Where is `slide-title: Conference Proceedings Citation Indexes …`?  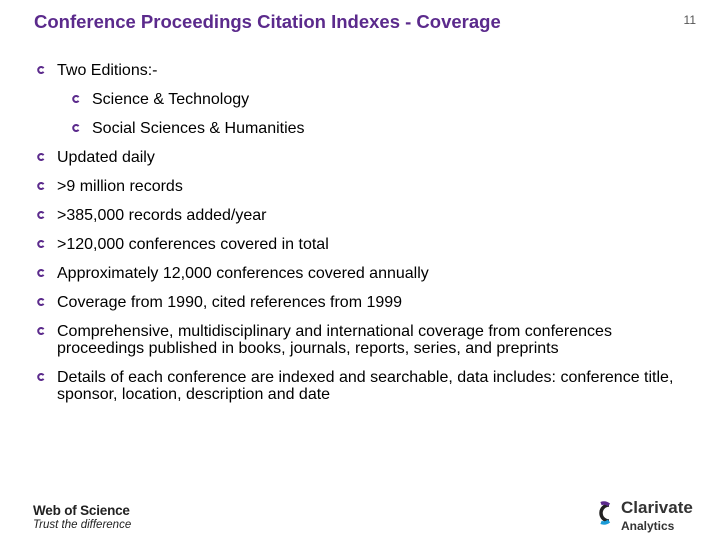 slide-title: Conference Proceedings Citation Indexes … is located at coordinates (267, 21).